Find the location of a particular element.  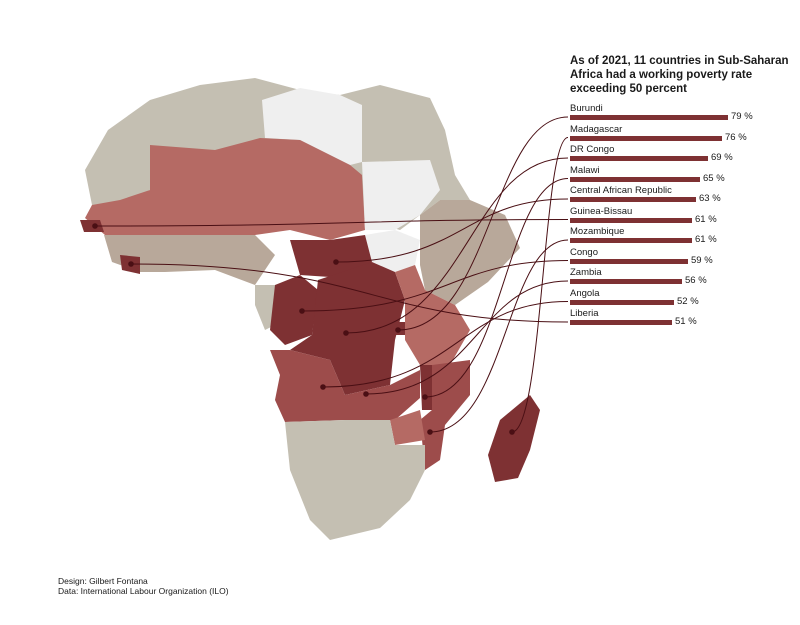

region-zimbabwe is located at coordinates (407, 427).